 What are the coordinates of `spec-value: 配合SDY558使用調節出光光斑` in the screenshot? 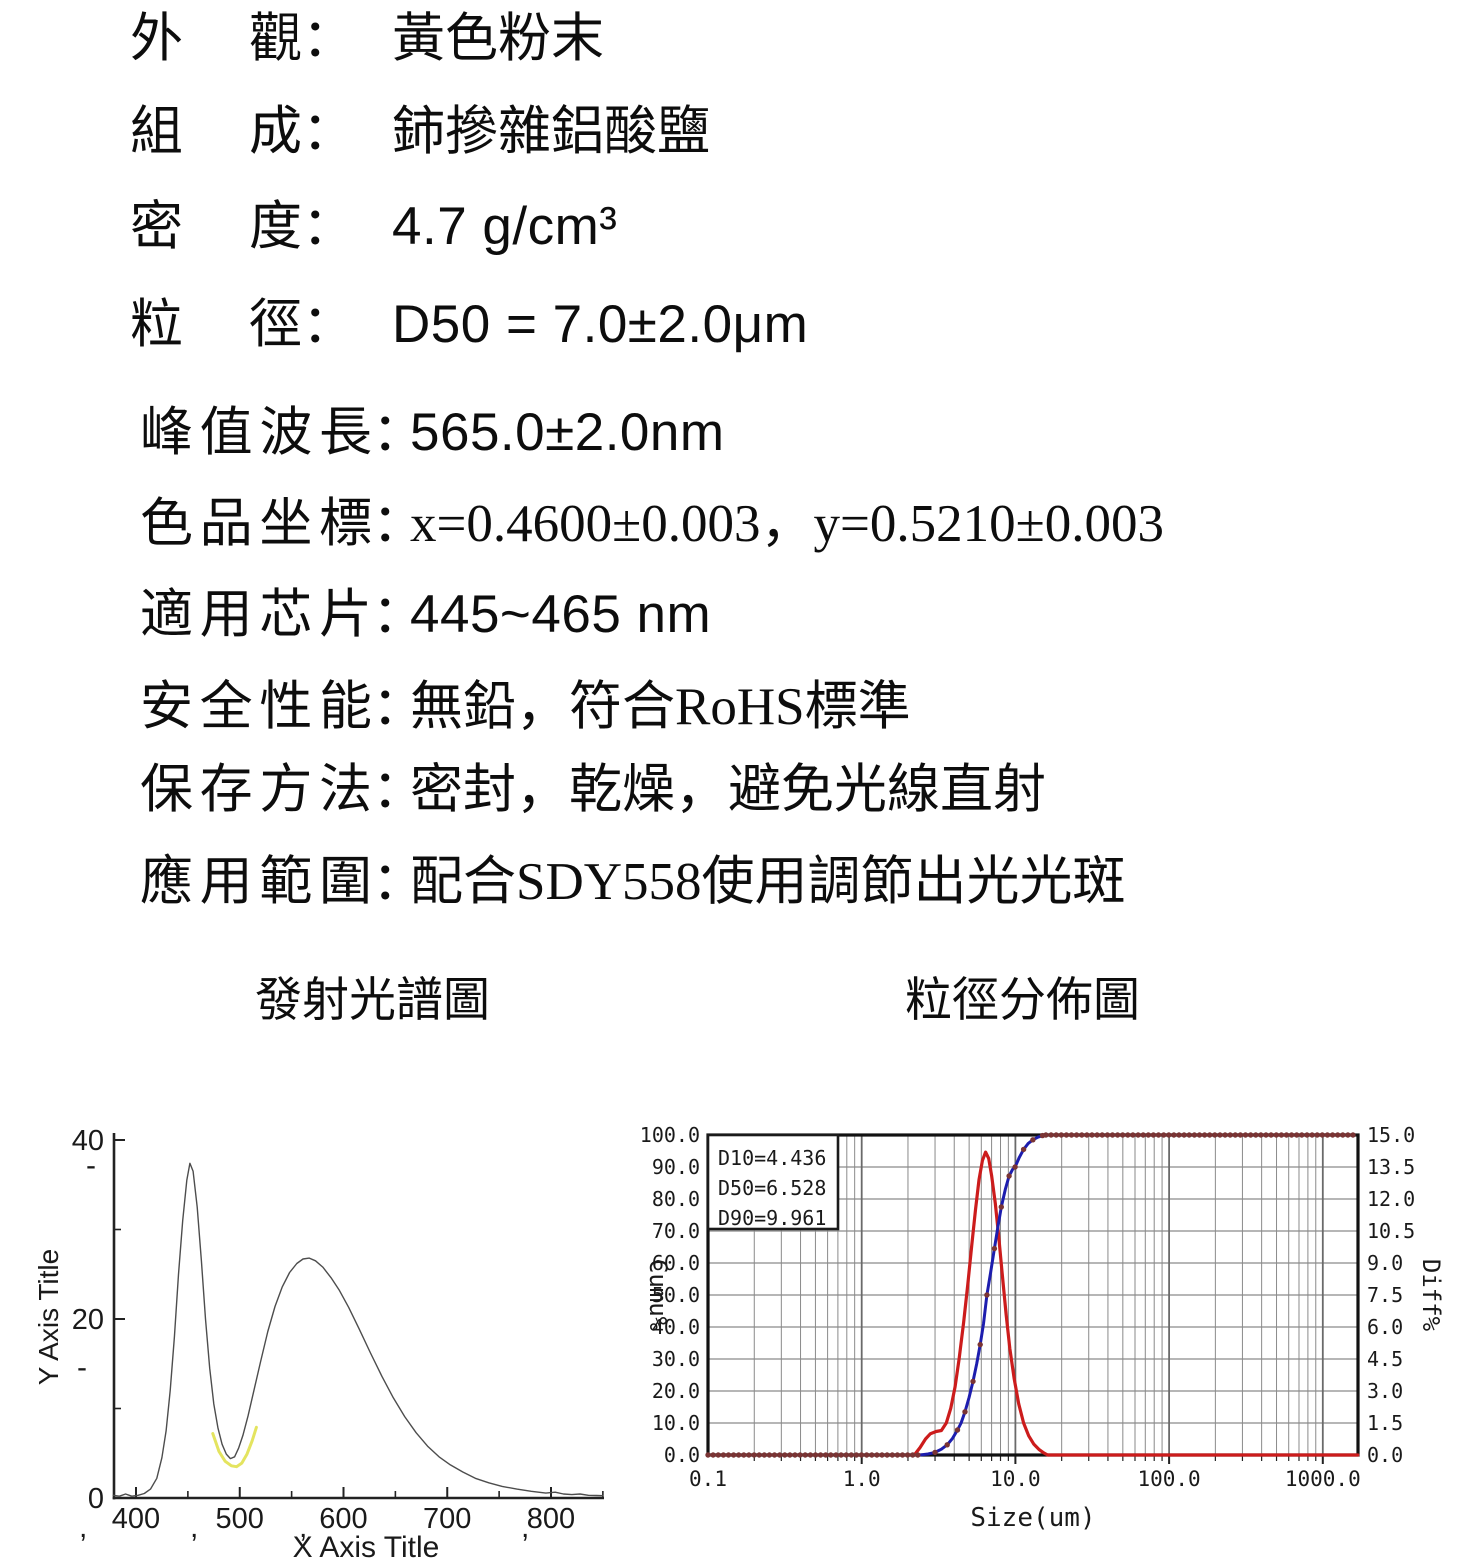 It's located at (768, 882).